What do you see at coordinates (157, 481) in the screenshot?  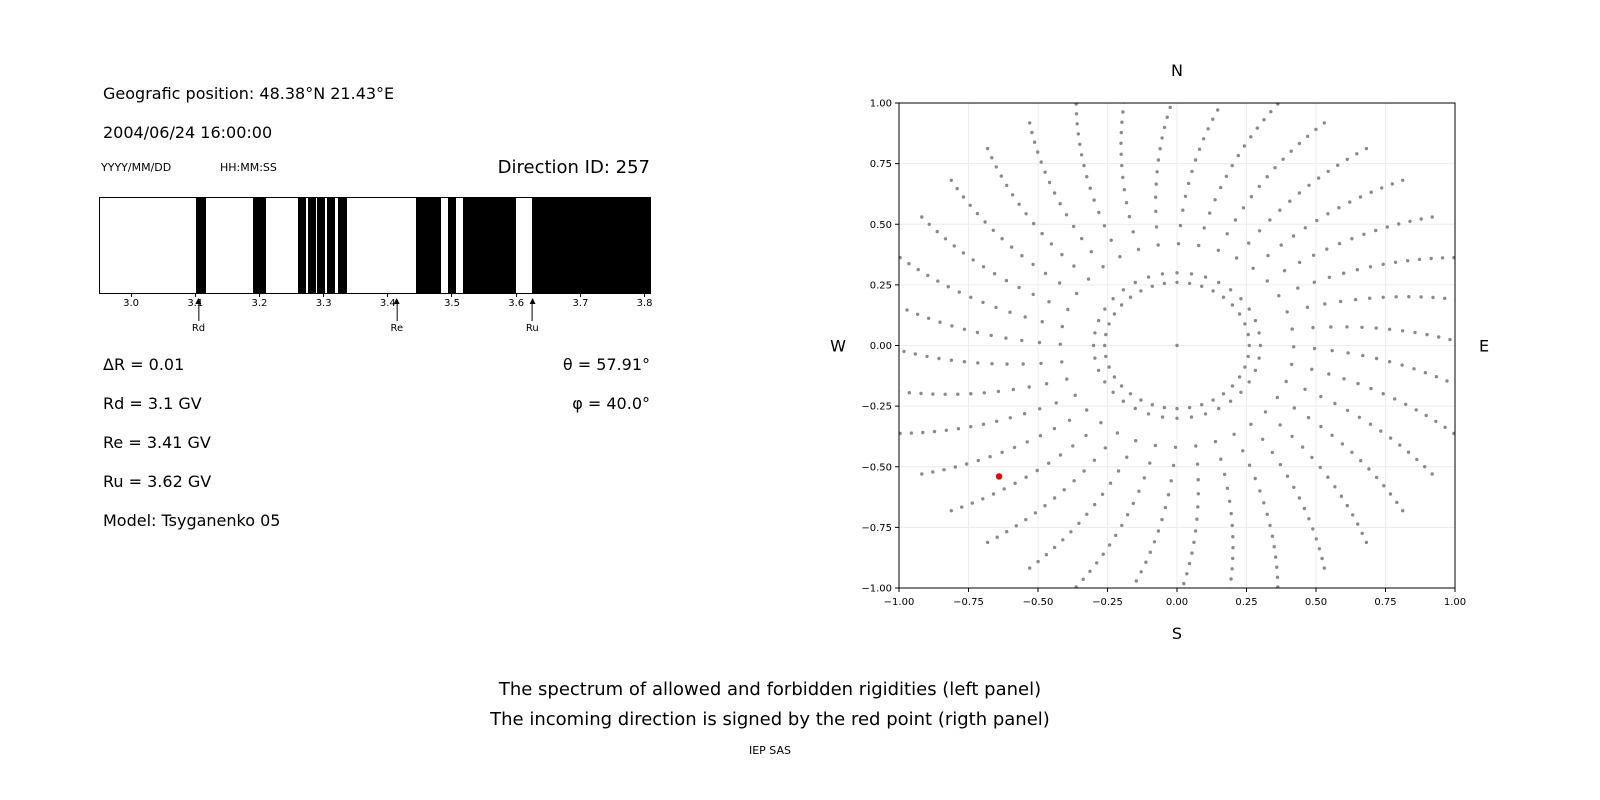 I see `ru-text: Ru = 3.62 GV` at bounding box center [157, 481].